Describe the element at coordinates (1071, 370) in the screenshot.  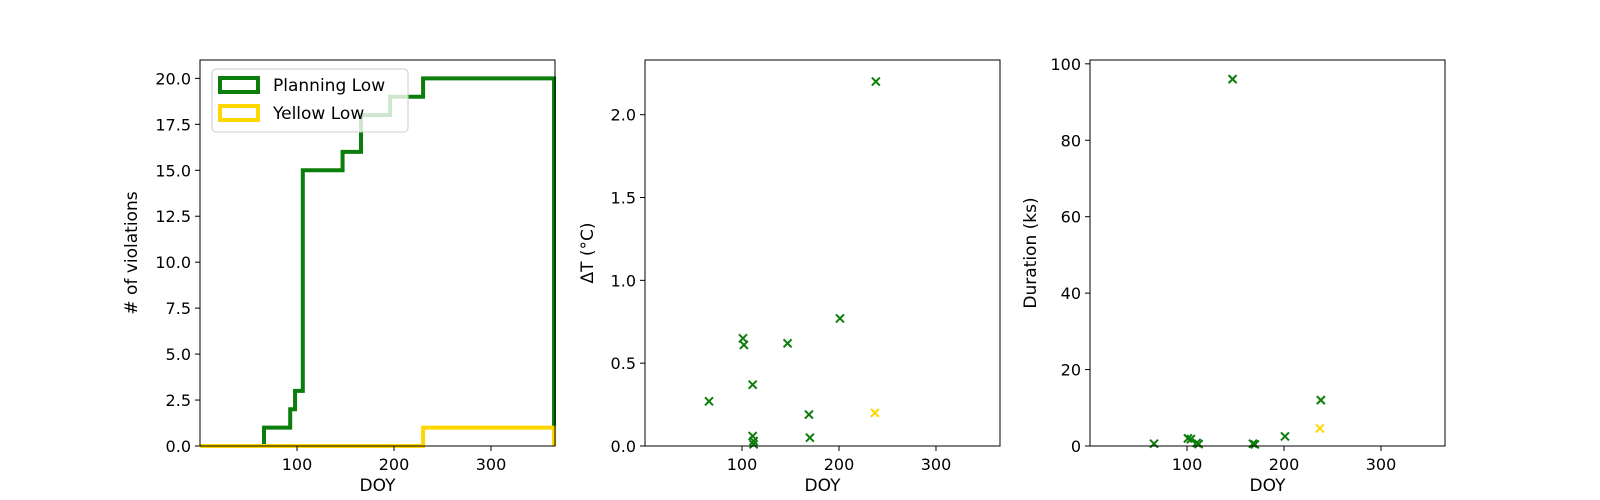
I see `y-tick-label: 20` at that location.